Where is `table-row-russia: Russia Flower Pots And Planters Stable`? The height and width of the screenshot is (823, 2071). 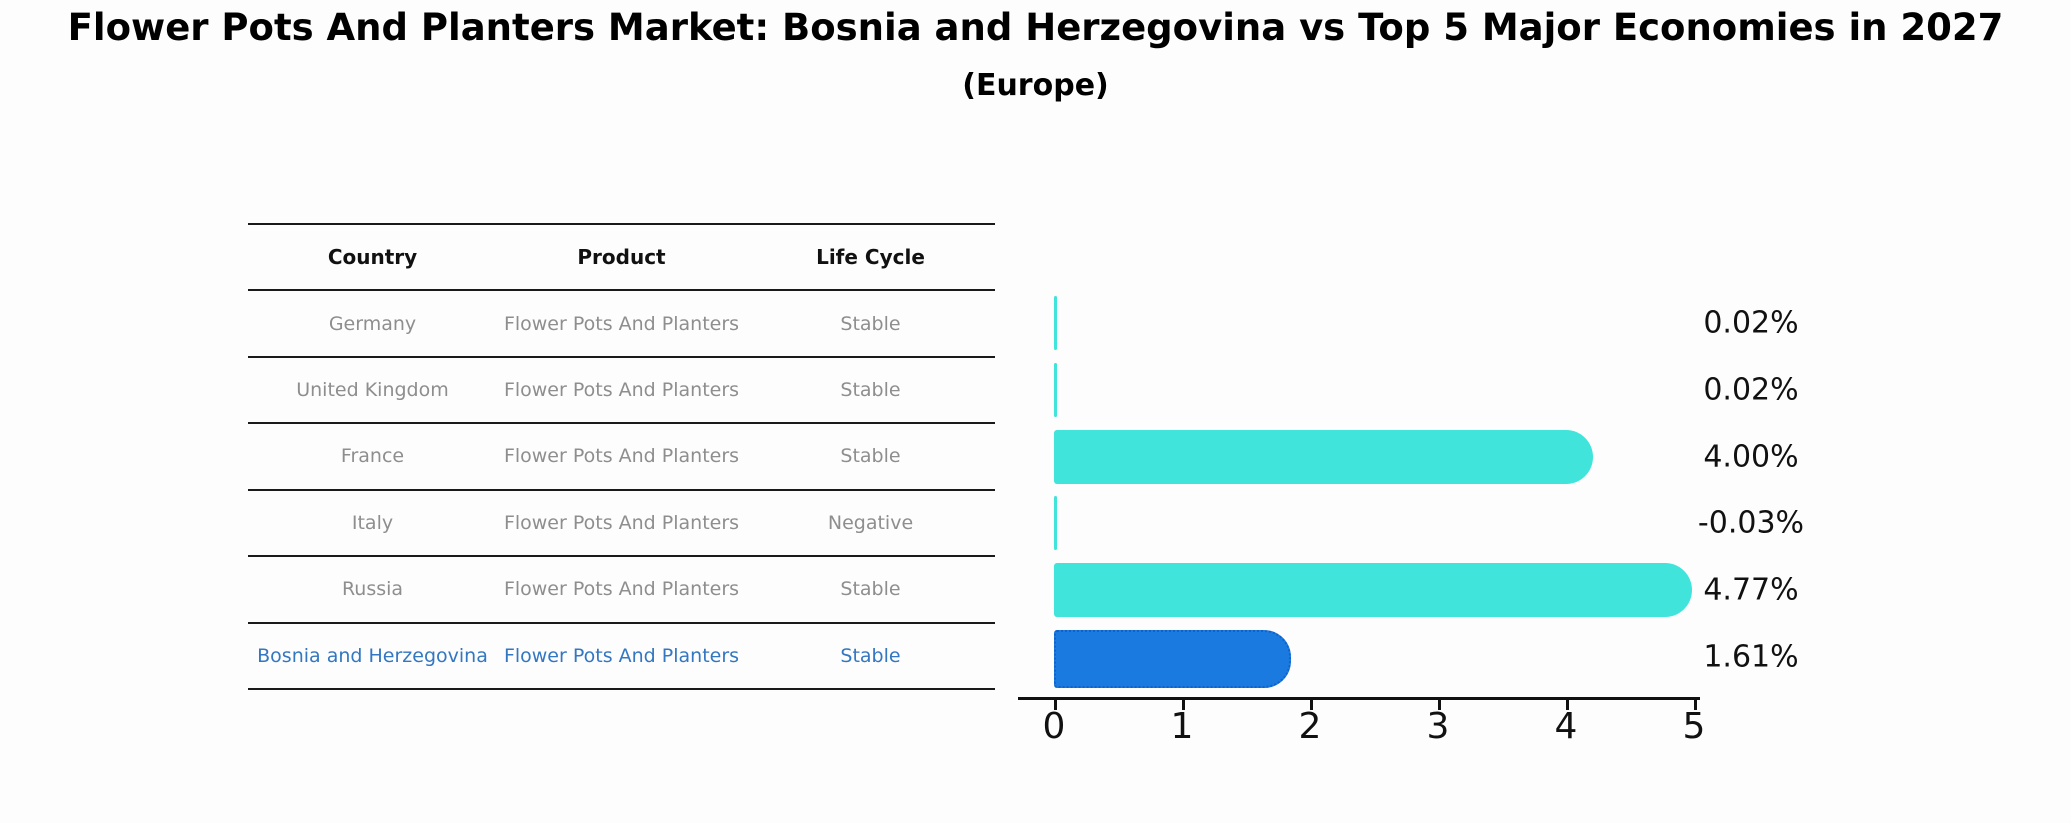
table-row-russia: Russia Flower Pots And Planters Stable is located at coordinates (621, 588).